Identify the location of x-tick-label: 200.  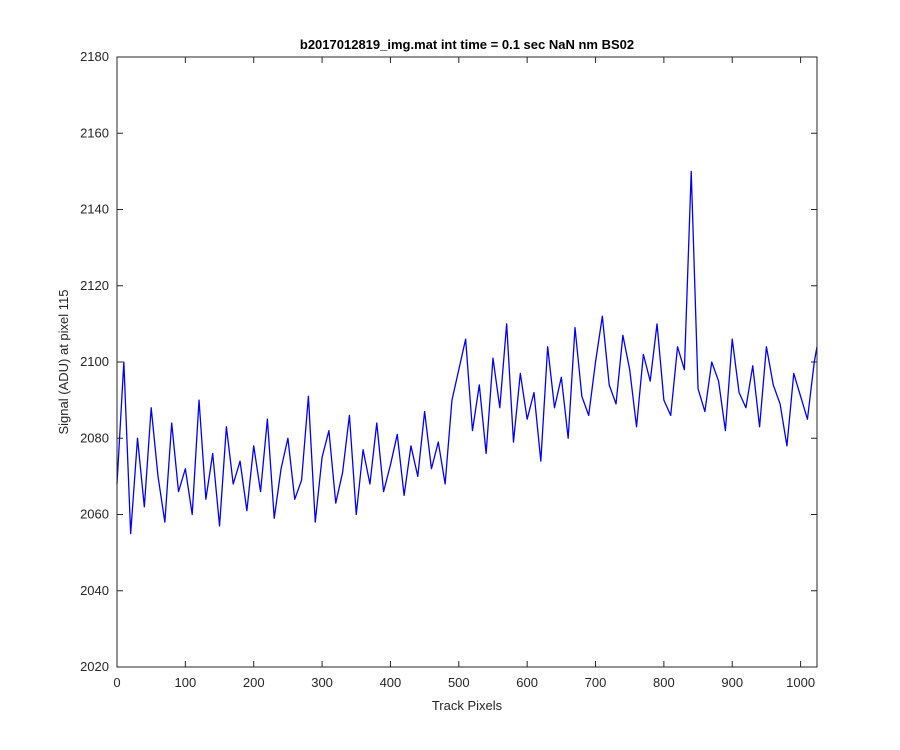
(254, 682).